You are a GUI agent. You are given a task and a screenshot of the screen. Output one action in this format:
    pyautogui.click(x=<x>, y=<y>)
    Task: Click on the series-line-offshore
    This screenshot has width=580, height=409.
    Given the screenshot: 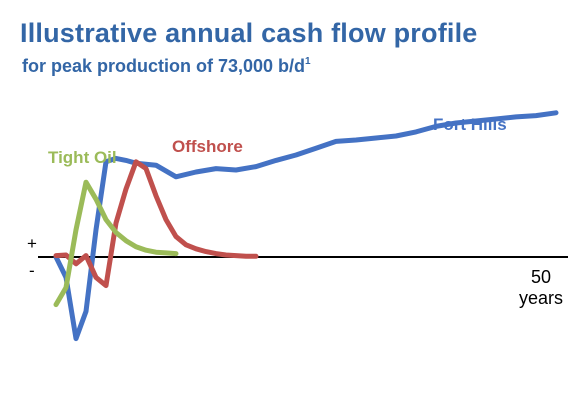 What is the action you would take?
    pyautogui.click(x=156, y=224)
    